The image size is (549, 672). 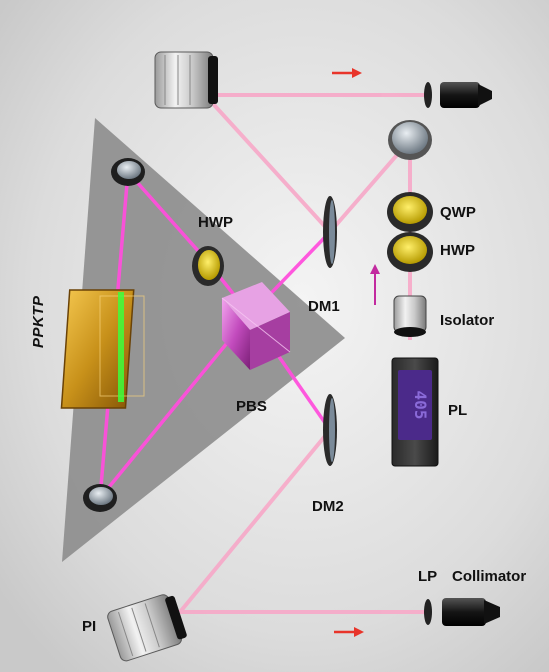 What do you see at coordinates (428, 95) in the screenshot?
I see `top-lp-filter` at bounding box center [428, 95].